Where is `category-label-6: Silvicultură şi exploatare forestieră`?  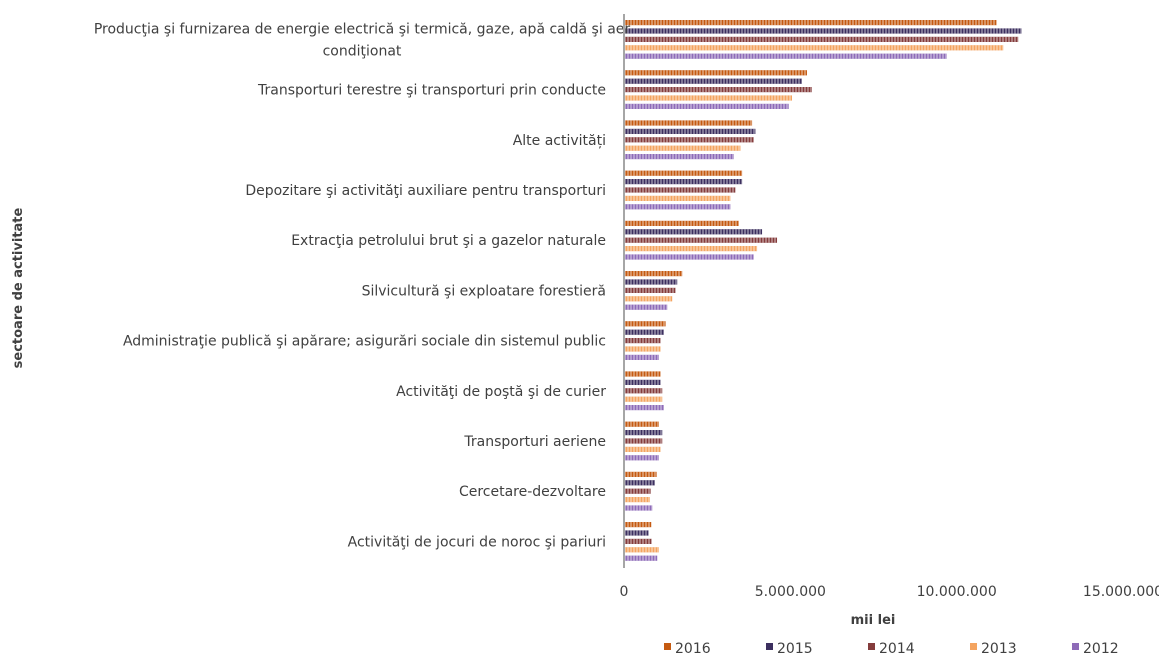
category-label-6: Silvicultură şi exploatare forestieră is located at coordinates (484, 291).